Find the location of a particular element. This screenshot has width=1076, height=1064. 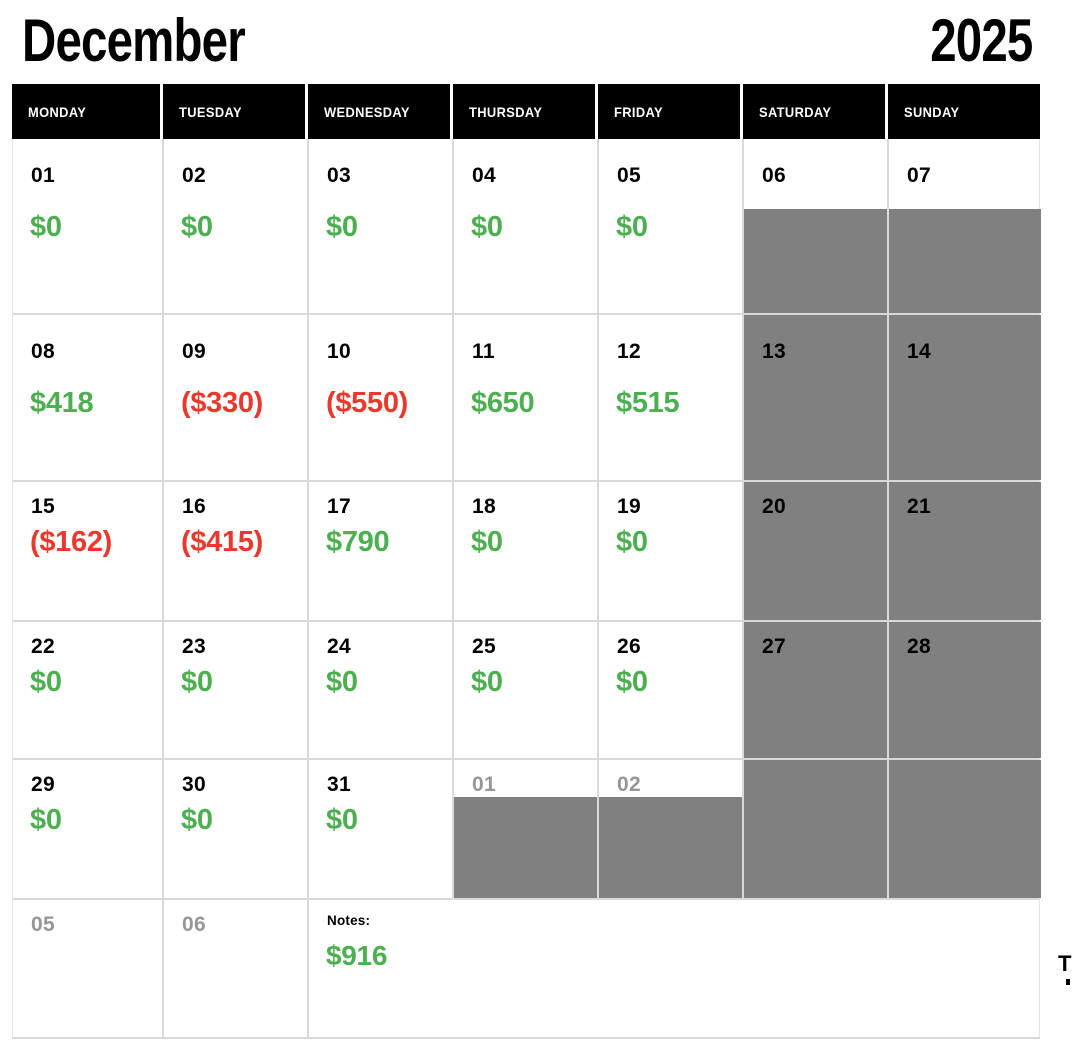

week-row: 05 06 Notes: $916 is located at coordinates (526, 967).